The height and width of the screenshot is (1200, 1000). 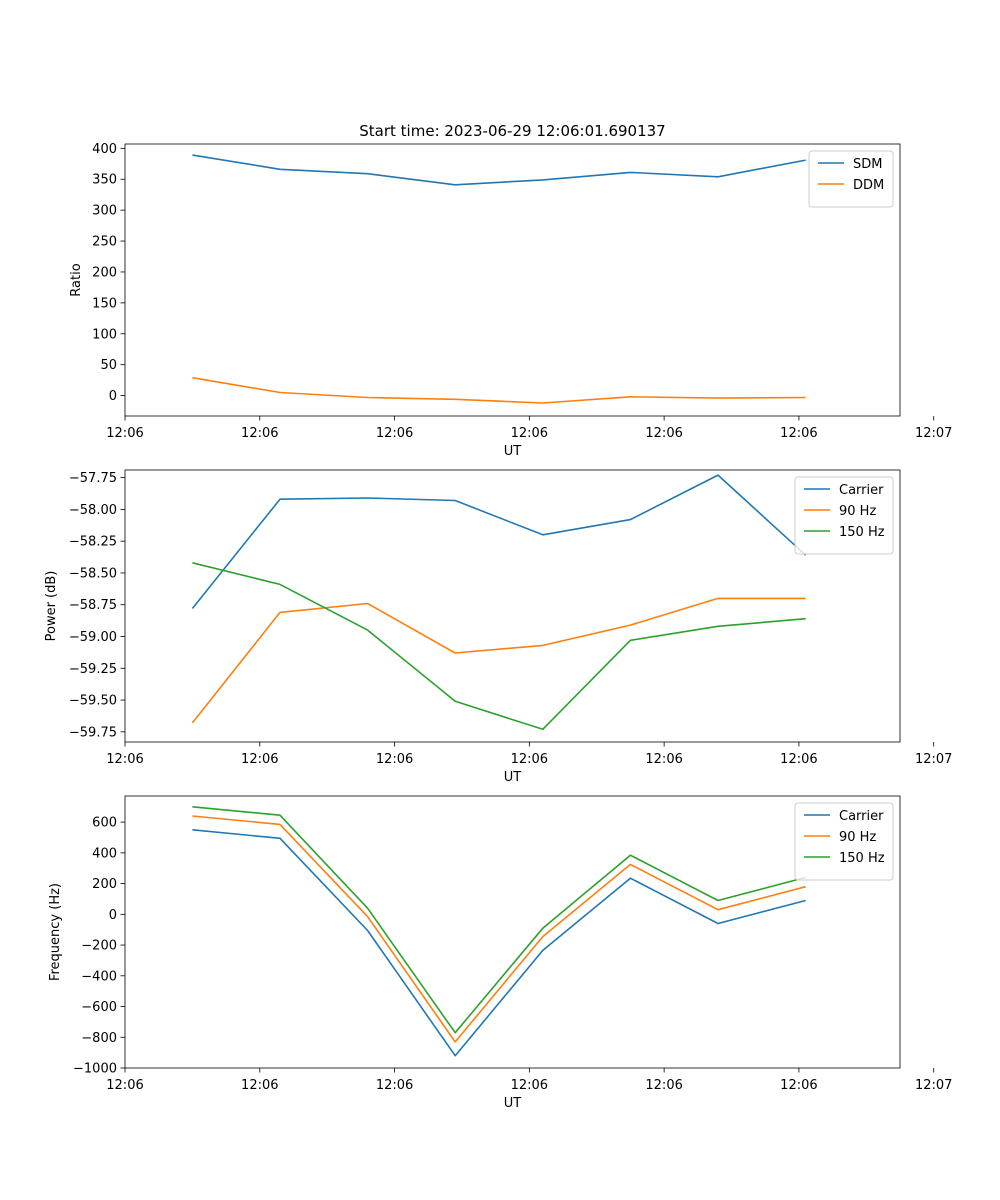 What do you see at coordinates (99, 1038) in the screenshot?
I see `y-tick-label: −800` at bounding box center [99, 1038].